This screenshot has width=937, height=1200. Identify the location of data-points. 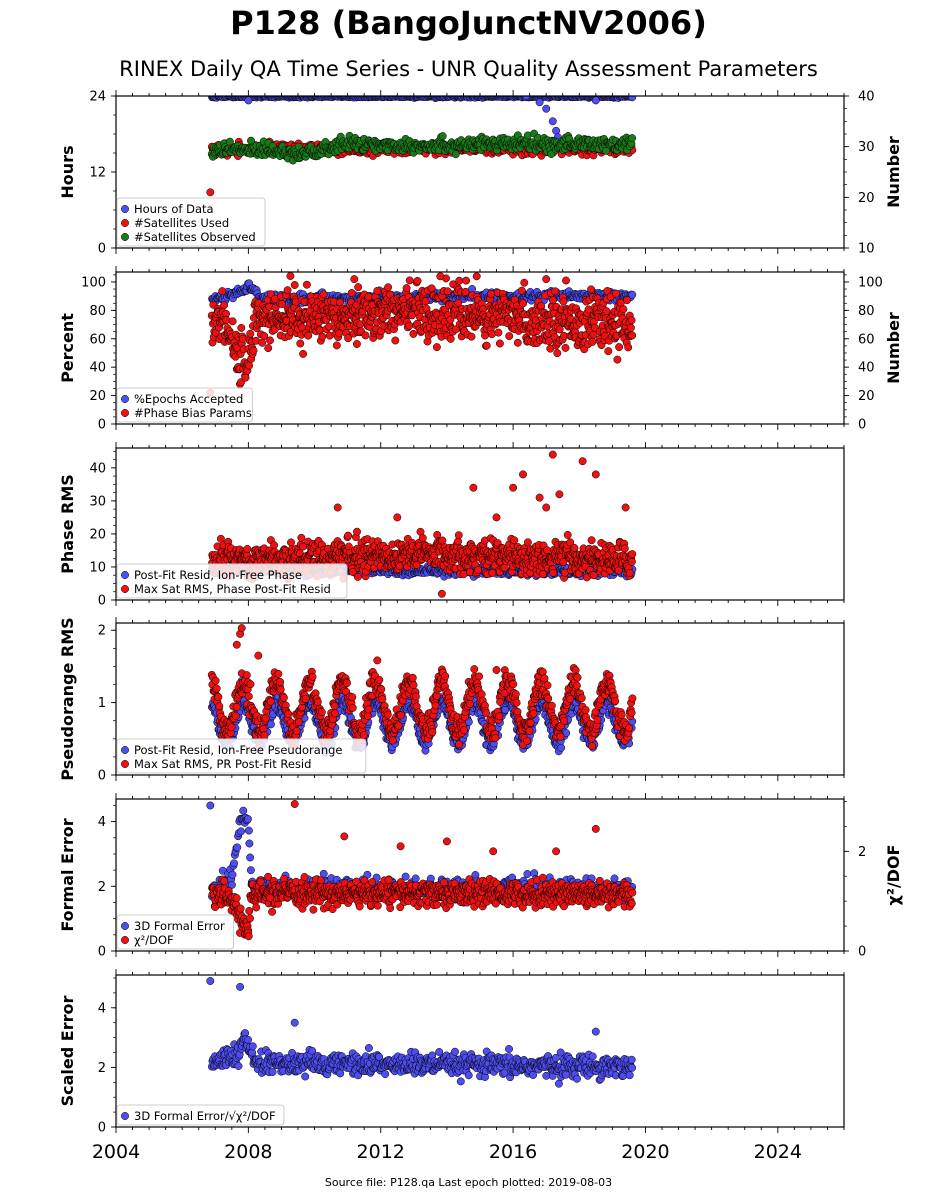
(421, 334).